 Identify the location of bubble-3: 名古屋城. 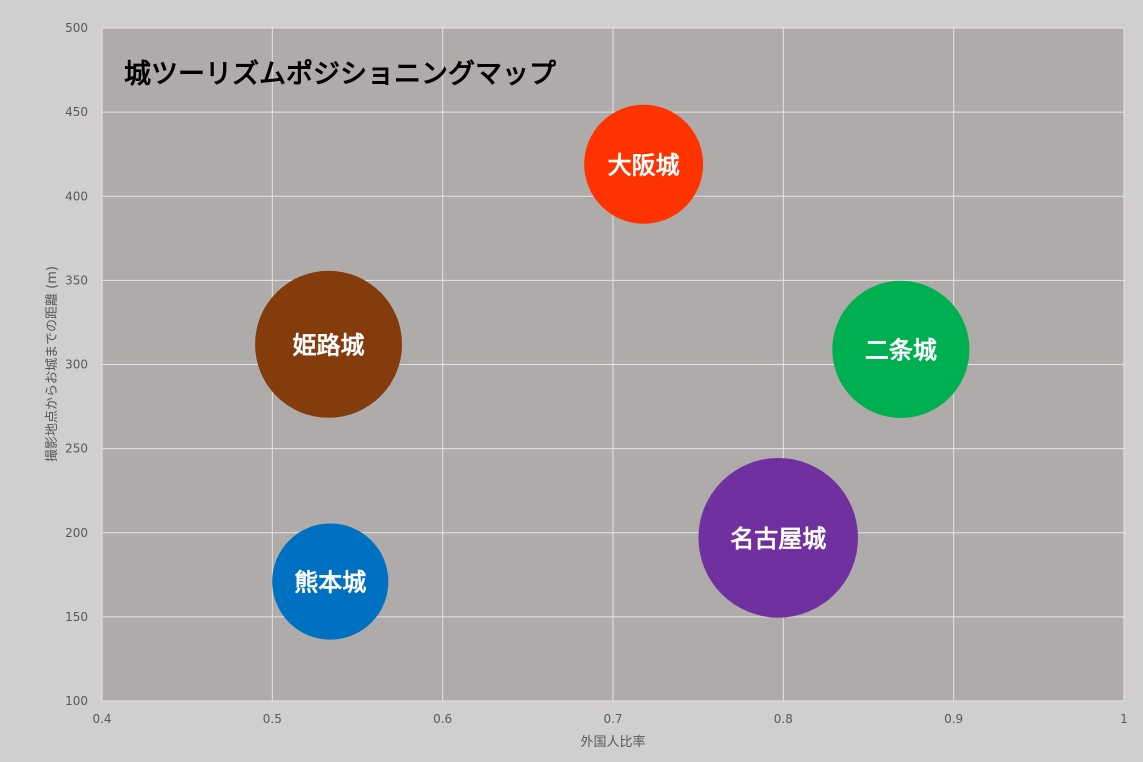
(778, 537).